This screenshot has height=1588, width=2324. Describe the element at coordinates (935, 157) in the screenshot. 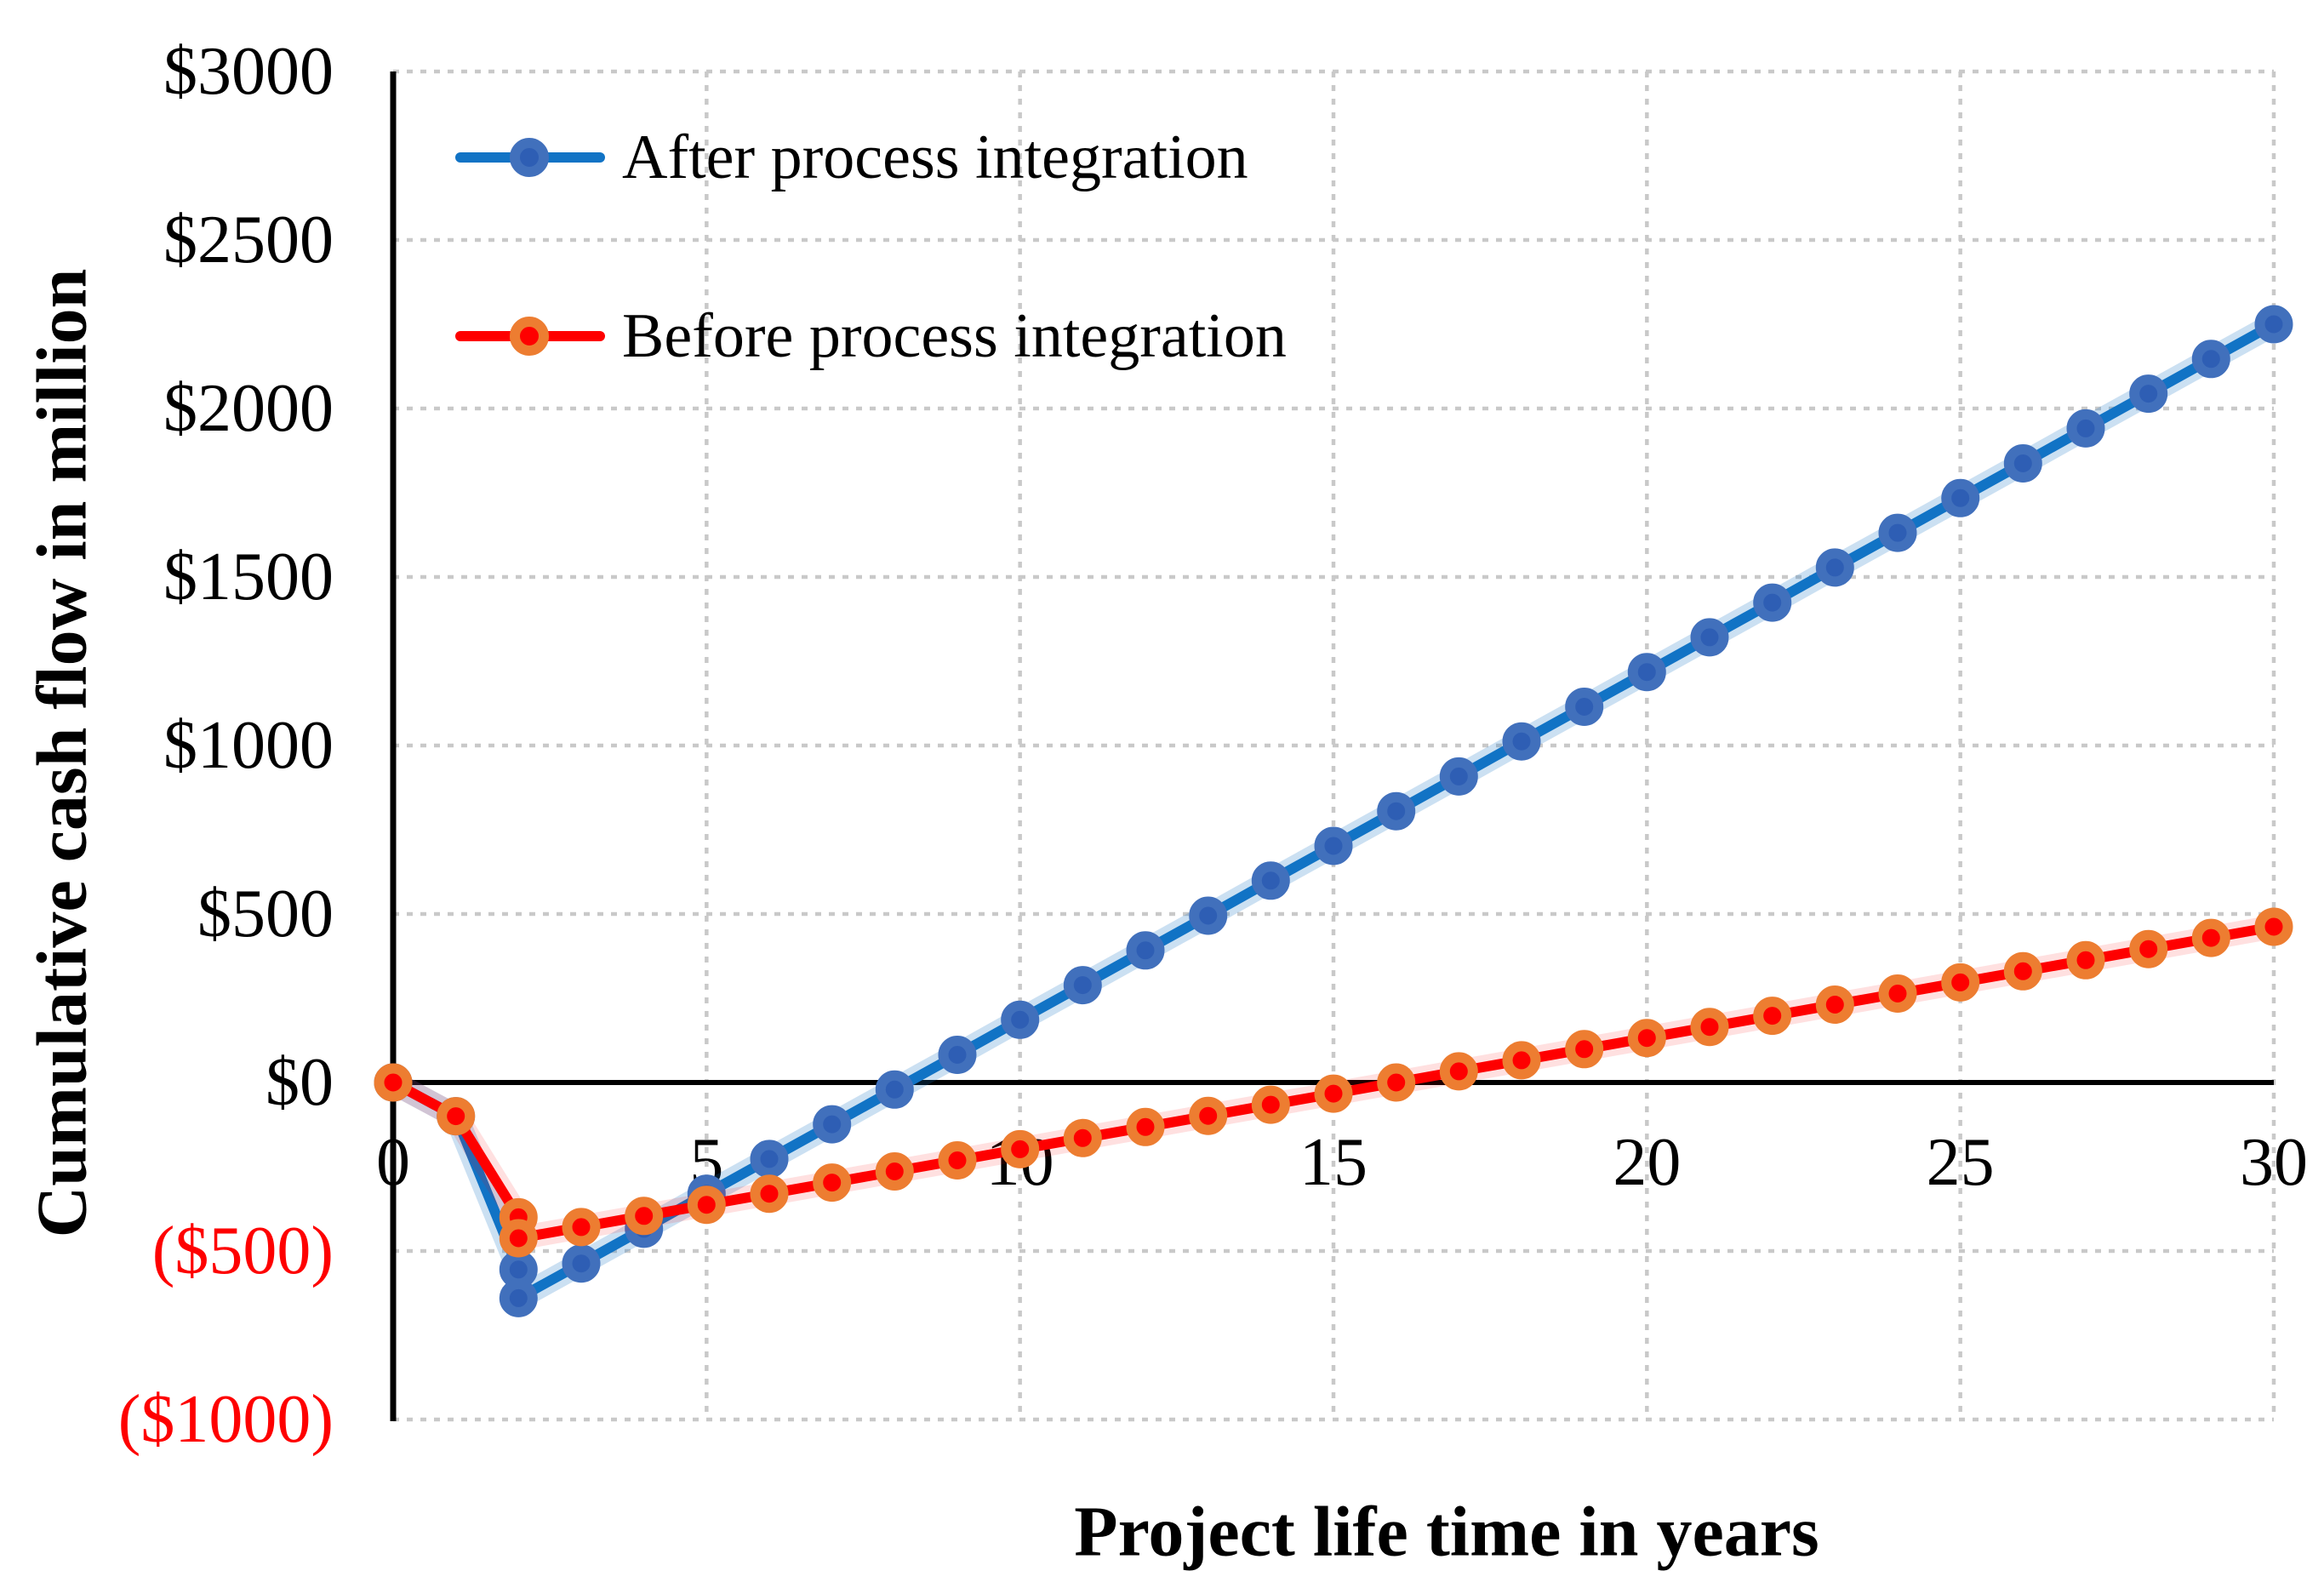

I see `legend-label-after: After process integration` at that location.